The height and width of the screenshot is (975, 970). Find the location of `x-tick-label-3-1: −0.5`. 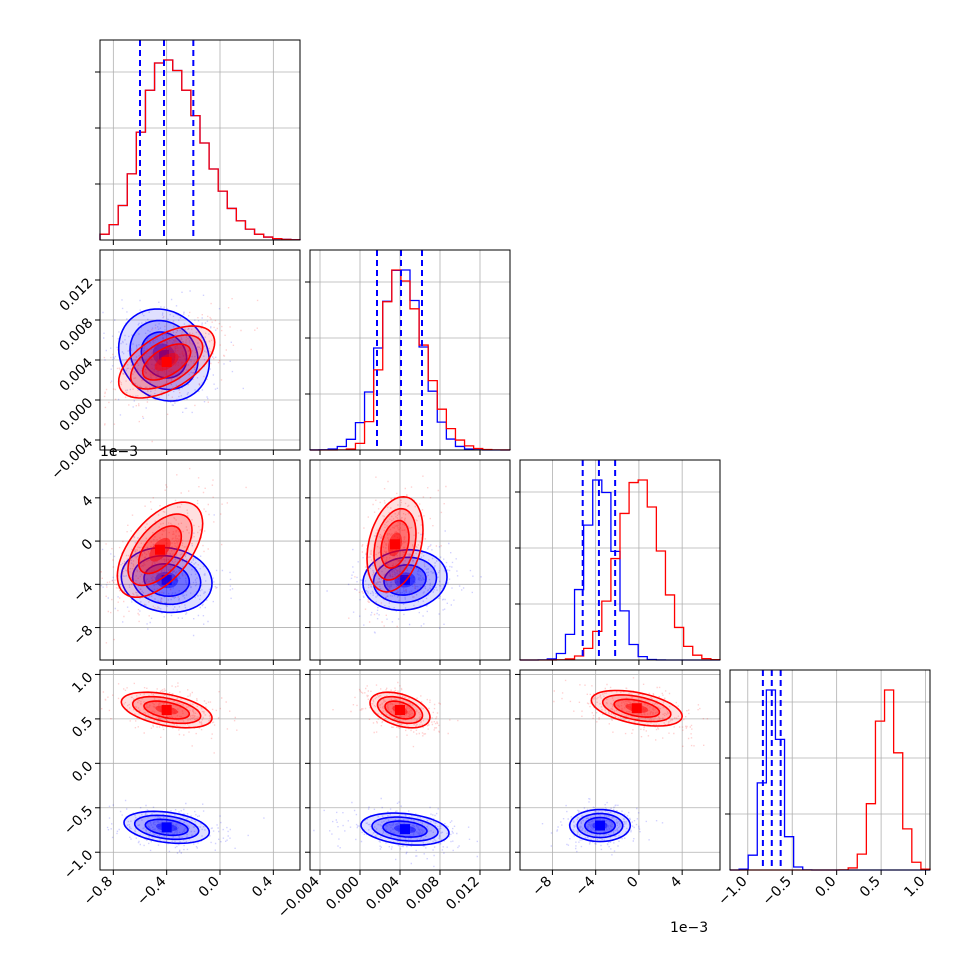

x-tick-label-3-1: −0.5 is located at coordinates (777, 891).